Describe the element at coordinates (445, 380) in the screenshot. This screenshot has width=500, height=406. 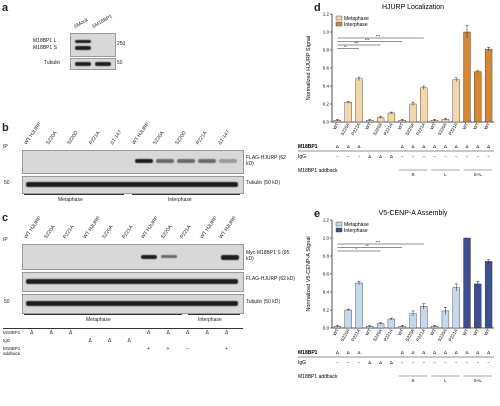
I see `addback-label: L` at that location.